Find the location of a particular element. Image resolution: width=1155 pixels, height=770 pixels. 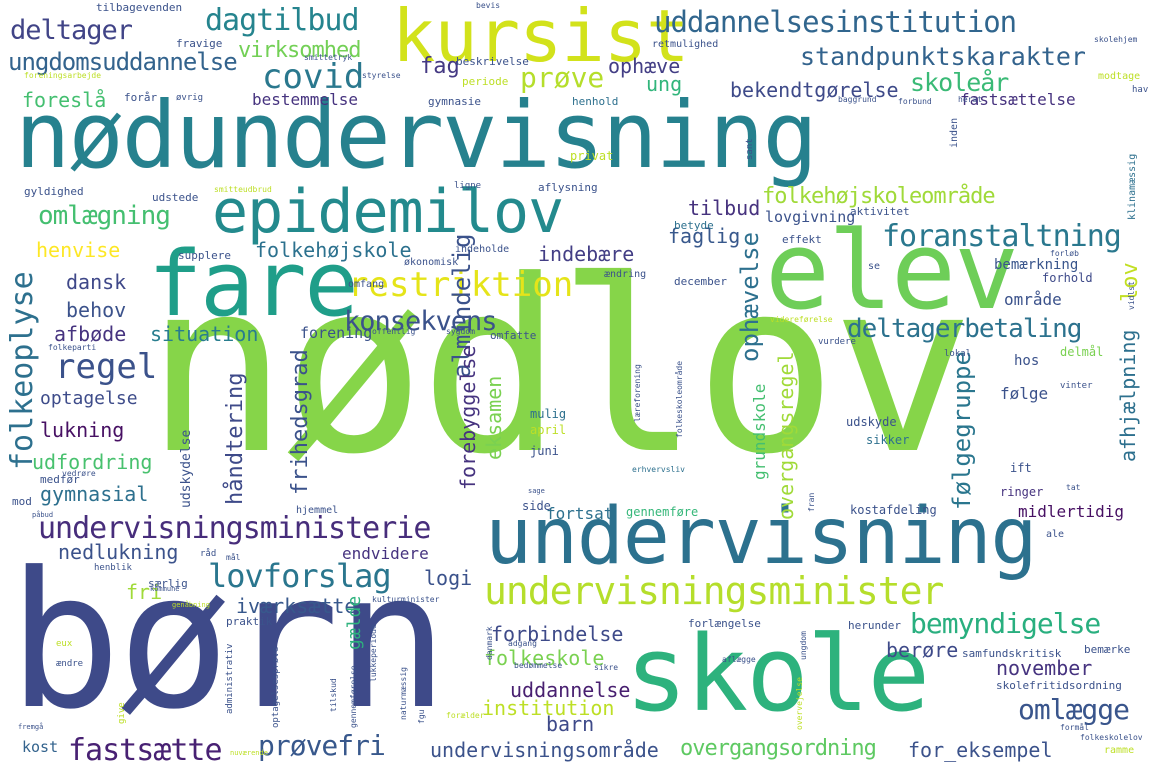

word-nedlukning: nedlukning is located at coordinates (118, 552).